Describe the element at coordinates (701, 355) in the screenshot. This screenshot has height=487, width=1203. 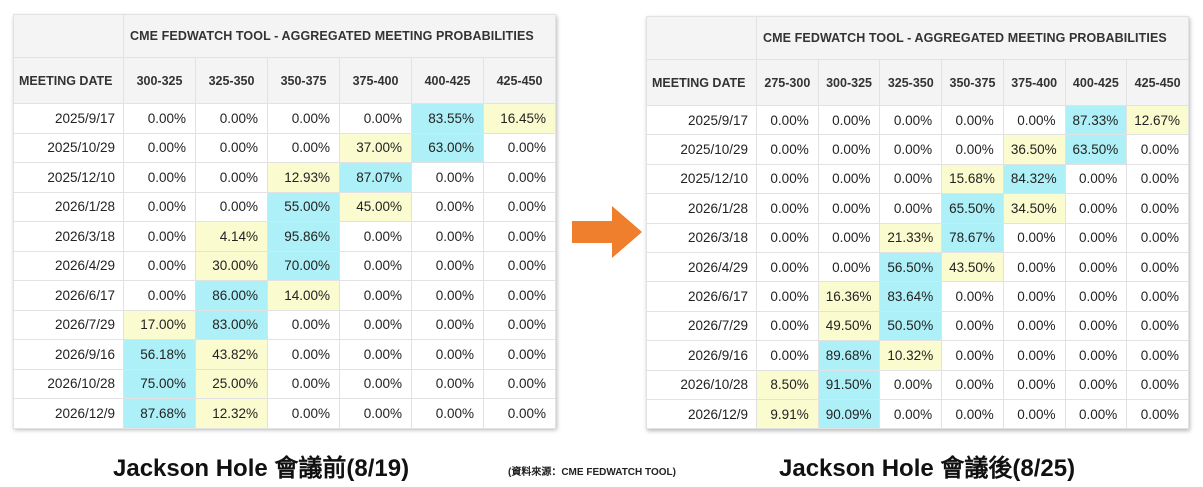
I see `meeting-date-cell: 2026/9/16` at that location.